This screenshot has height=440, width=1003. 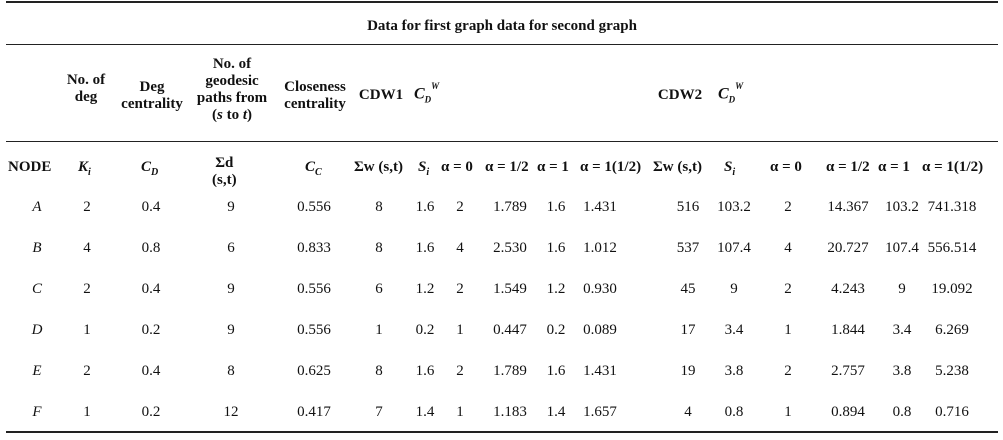 I want to click on table-cell: 0.556, so click(x=314, y=330).